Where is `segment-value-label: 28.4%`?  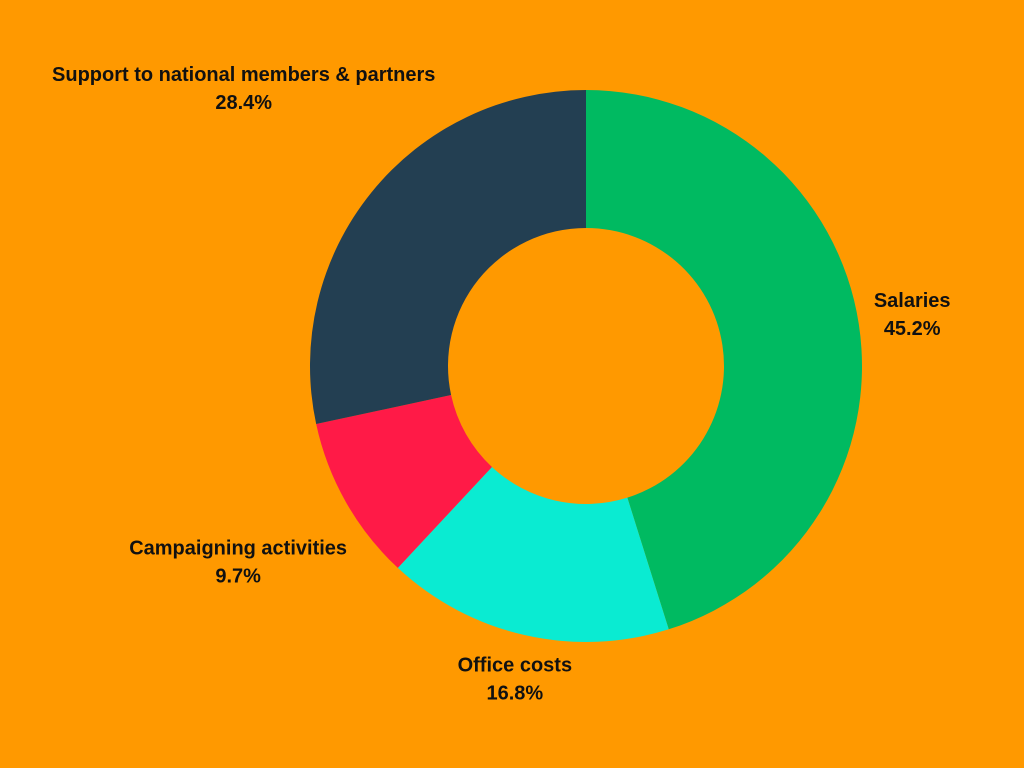
segment-value-label: 28.4% is located at coordinates (243, 103).